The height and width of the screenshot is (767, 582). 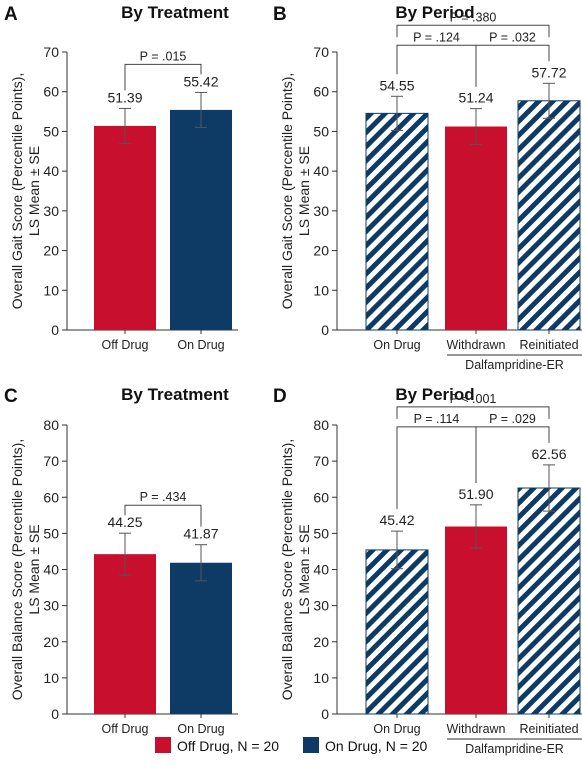 What do you see at coordinates (514, 749) in the screenshot?
I see `group-label: Dalfampridine-ER` at bounding box center [514, 749].